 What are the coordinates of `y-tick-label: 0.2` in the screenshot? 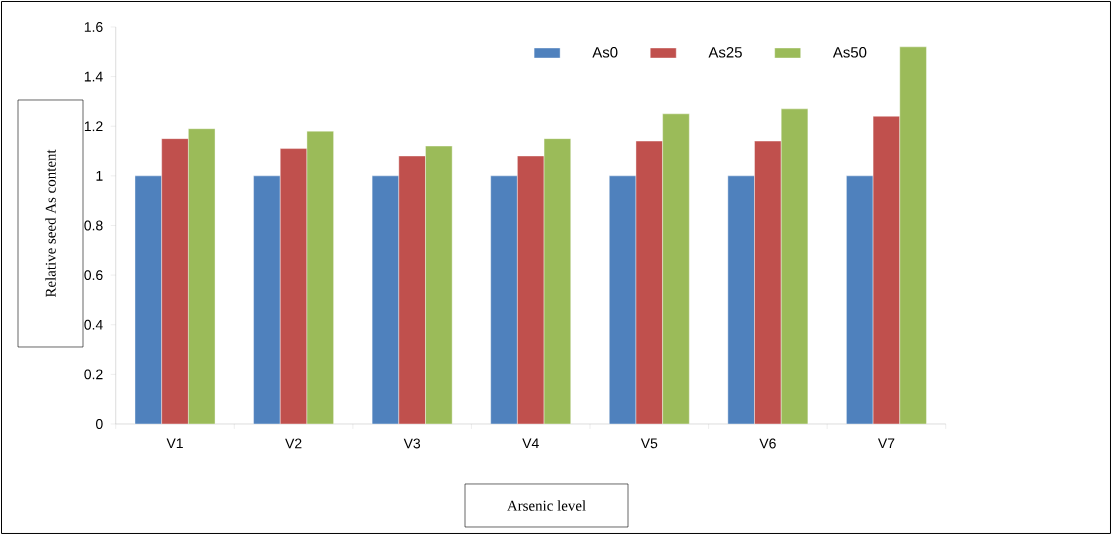 It's located at (93, 374).